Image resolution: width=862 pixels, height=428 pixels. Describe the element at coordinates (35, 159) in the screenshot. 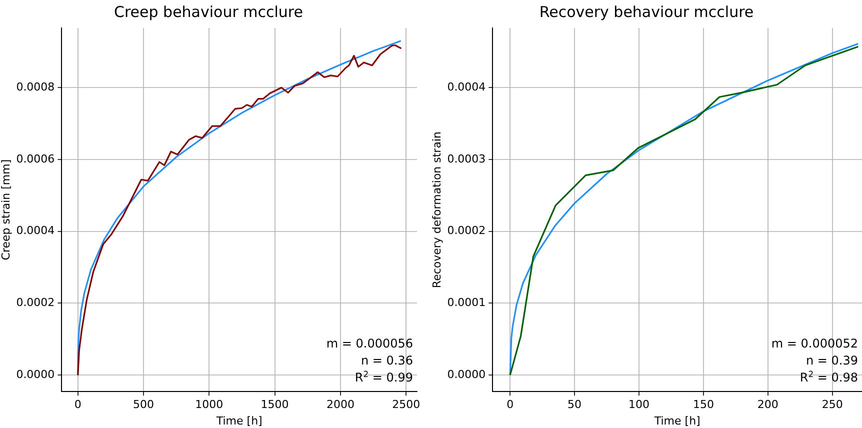

I see `y-tick-label: 0.0006` at that location.